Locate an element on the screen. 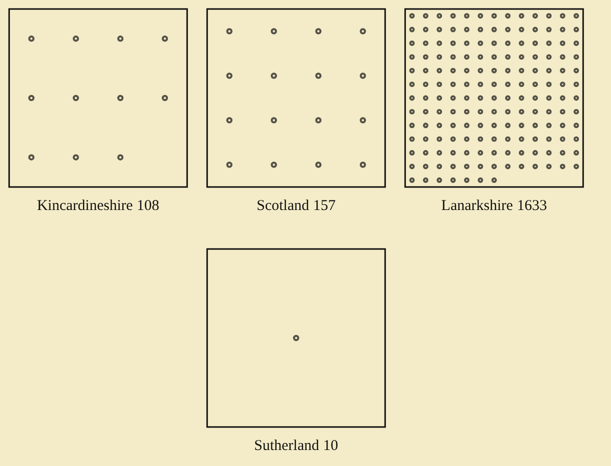 This screenshot has height=466, width=611. data-label: 157 is located at coordinates (324, 206).